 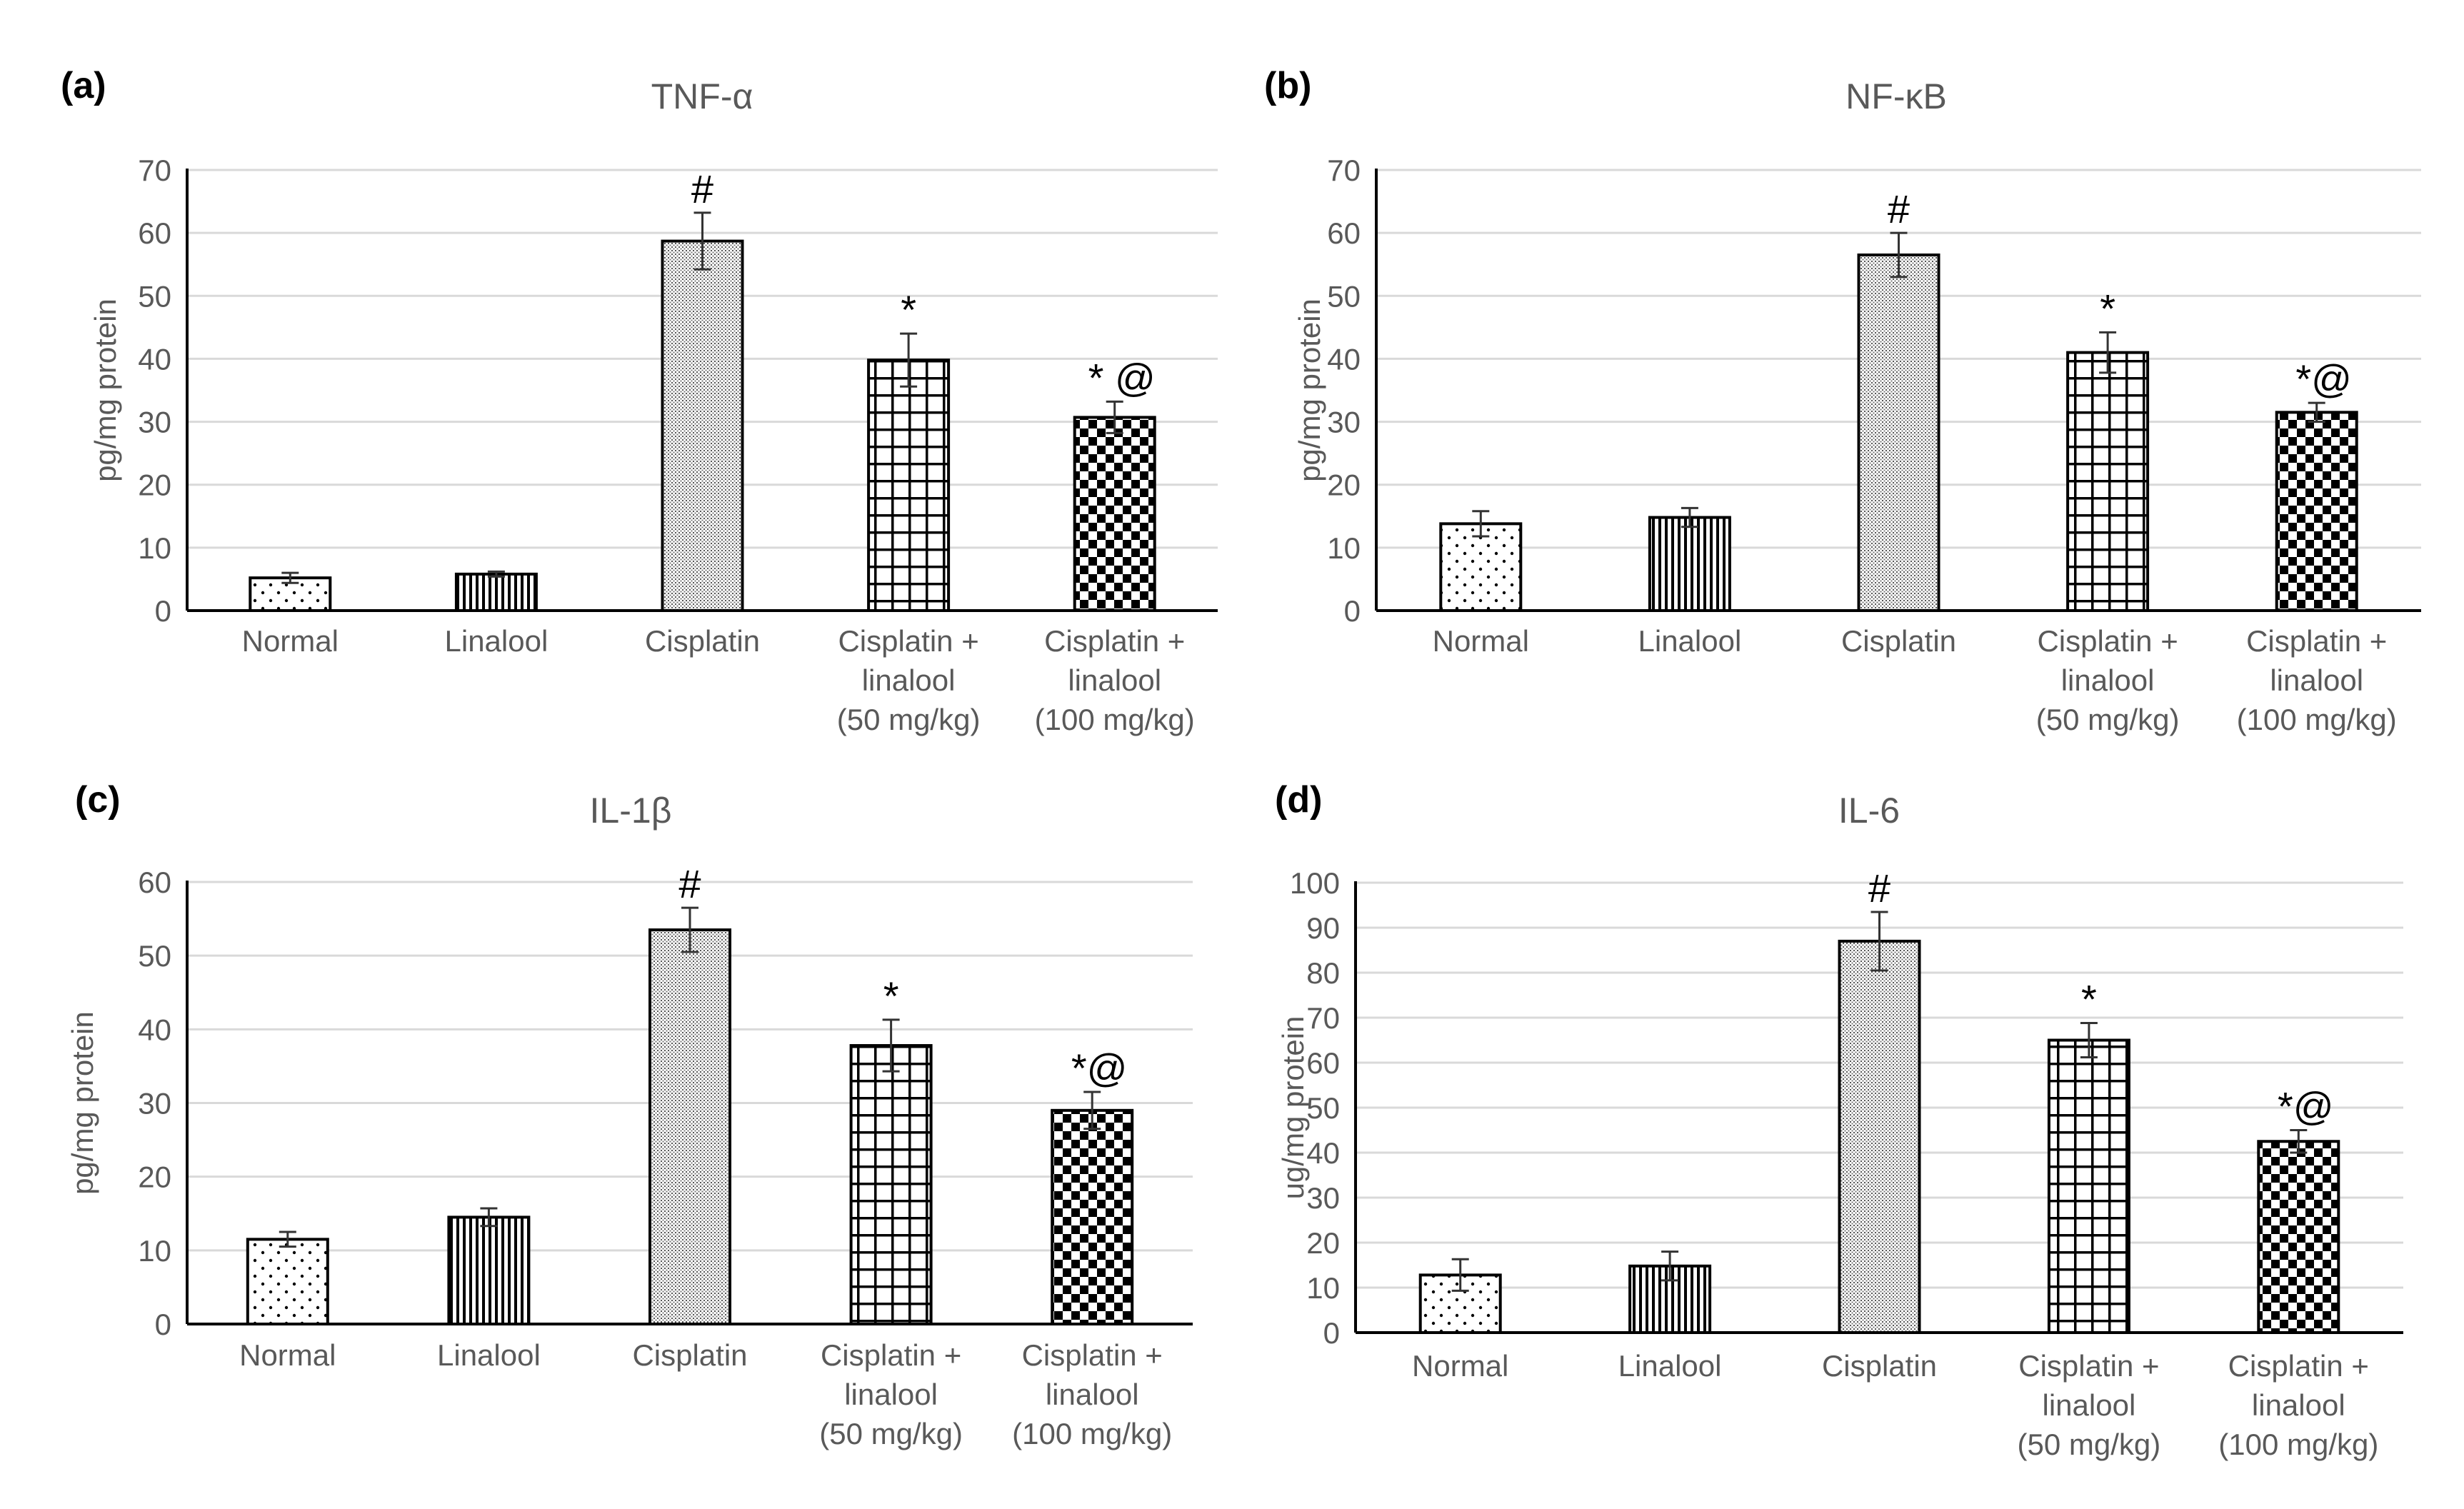 What do you see at coordinates (702, 96) in the screenshot?
I see `chart-title: TNF-α` at bounding box center [702, 96].